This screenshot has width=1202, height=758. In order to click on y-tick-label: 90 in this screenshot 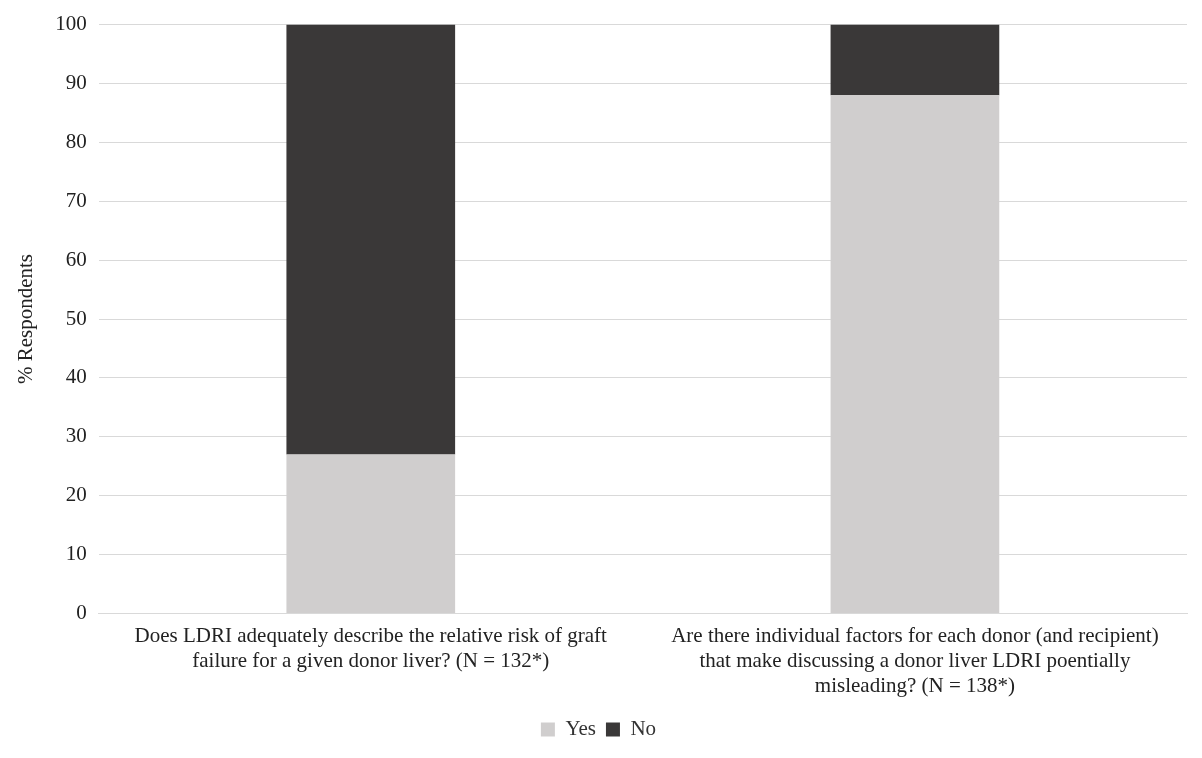, I will do `click(76, 82)`.